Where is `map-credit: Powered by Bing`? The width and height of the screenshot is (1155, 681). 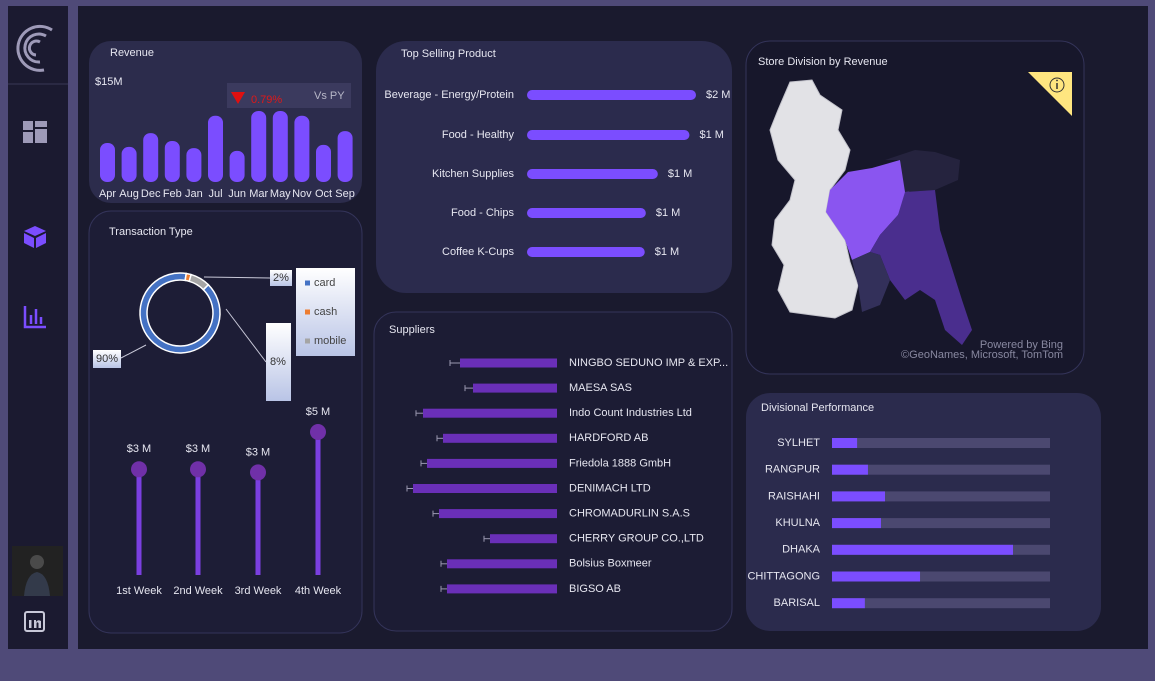 map-credit: Powered by Bing is located at coordinates (1021, 345).